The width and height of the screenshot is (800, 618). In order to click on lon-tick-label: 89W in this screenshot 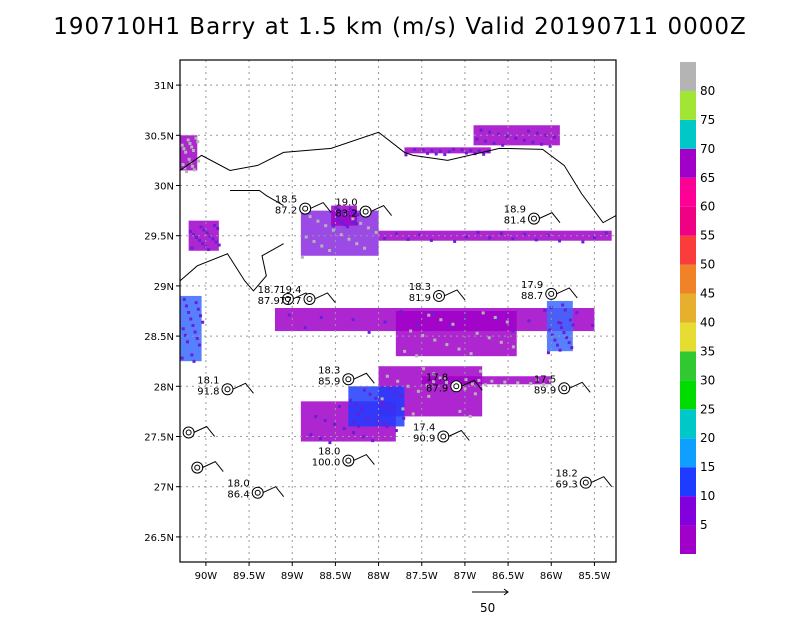, I will do `click(292, 576)`.